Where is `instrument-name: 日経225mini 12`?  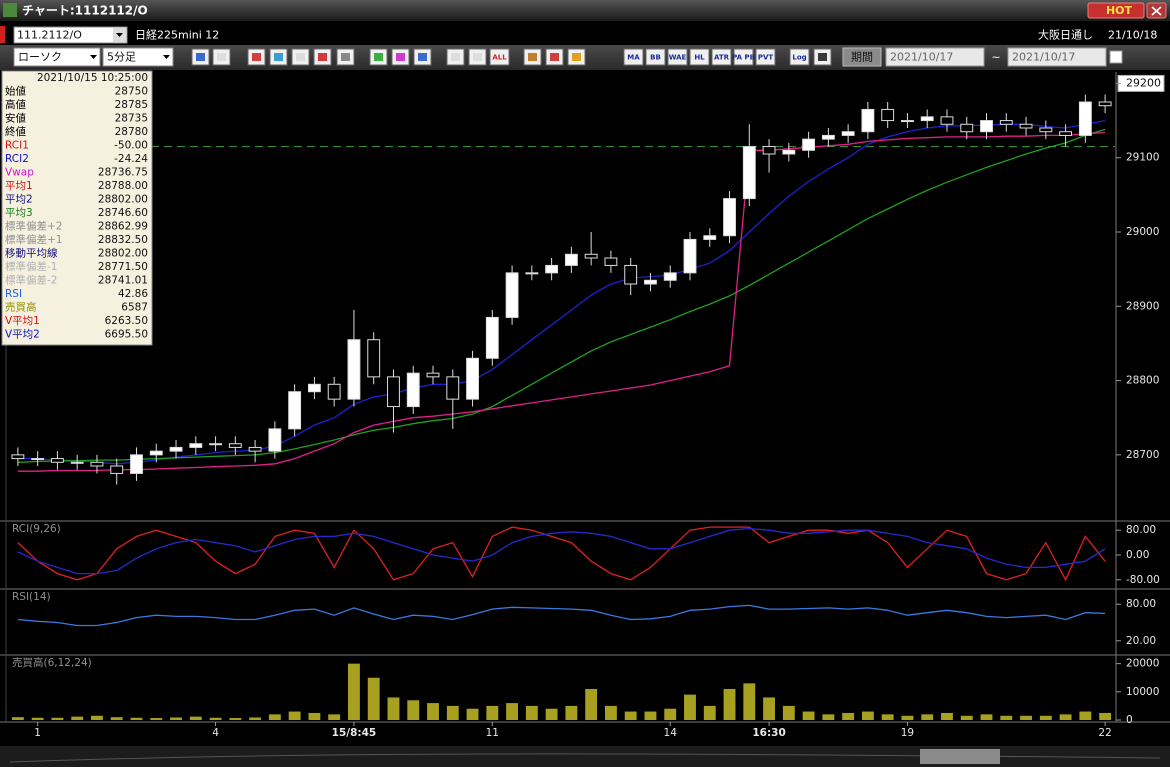
instrument-name: 日経225mini 12 is located at coordinates (177, 35).